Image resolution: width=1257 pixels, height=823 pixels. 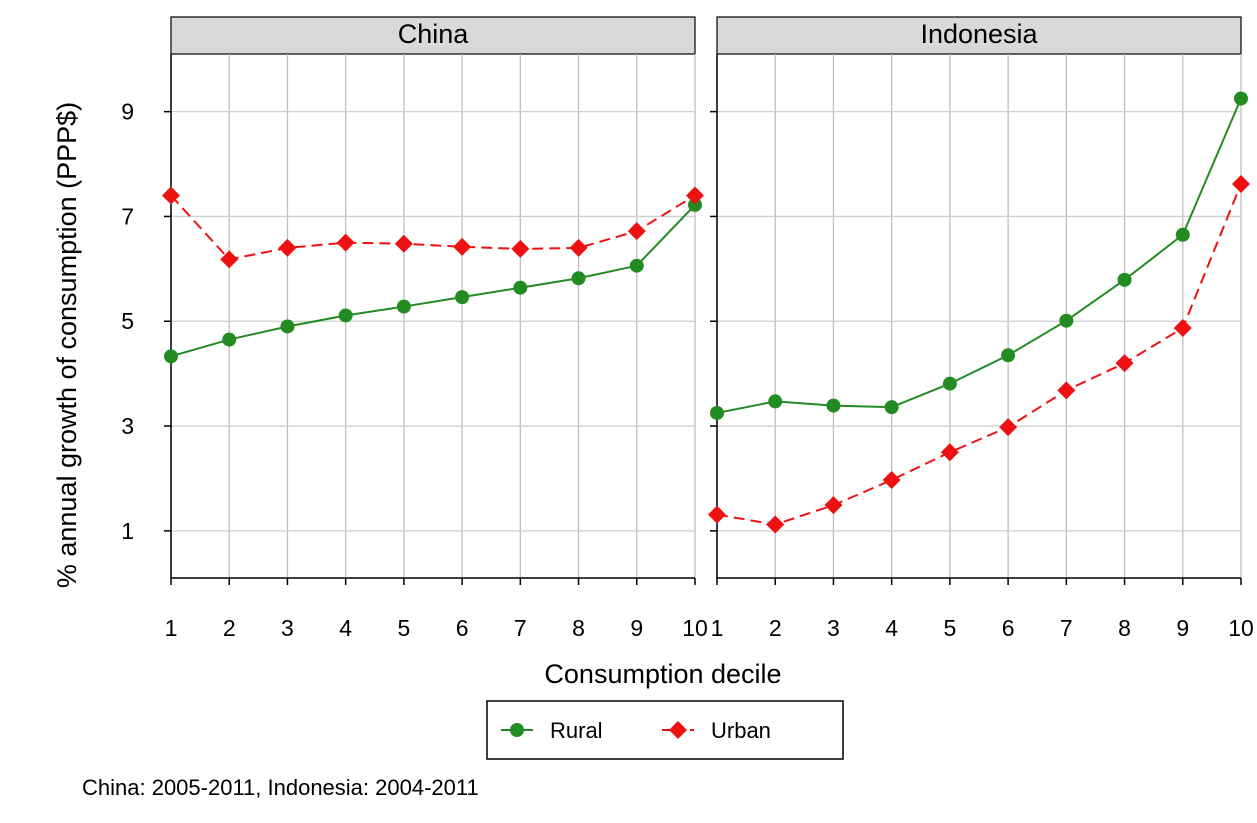 I want to click on china-x-tick-label-2: 2, so click(x=229, y=628).